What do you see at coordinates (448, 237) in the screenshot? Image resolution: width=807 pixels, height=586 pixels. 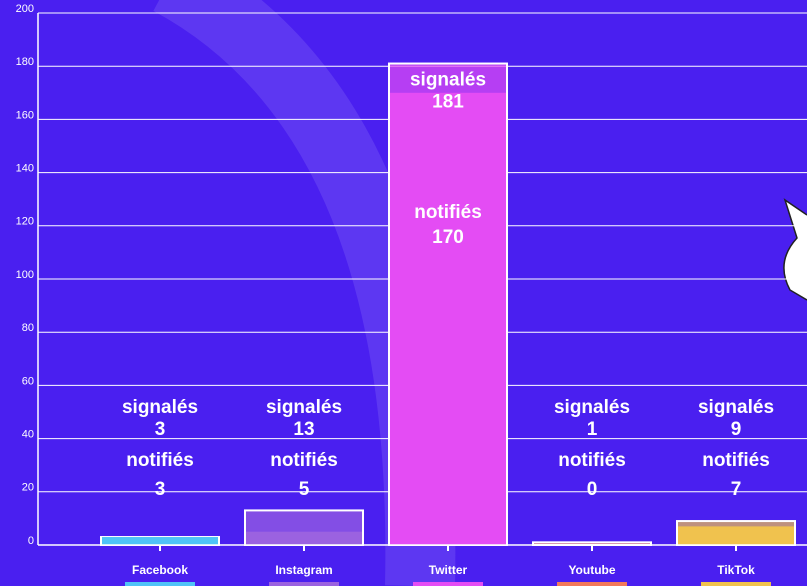 I see `label-value: 170` at bounding box center [448, 237].